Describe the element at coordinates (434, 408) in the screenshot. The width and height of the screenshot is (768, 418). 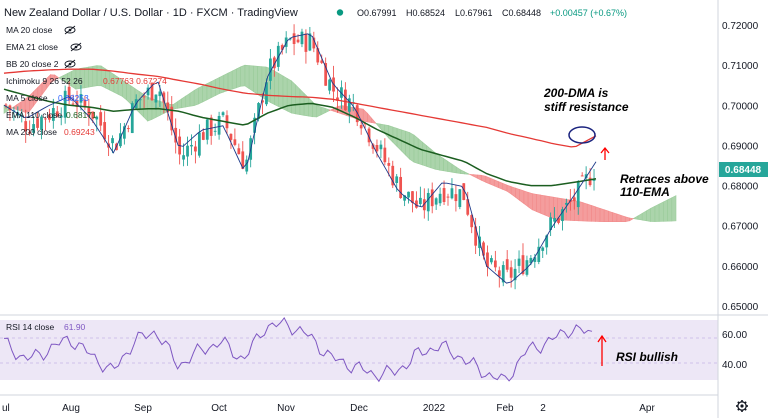
I see `time-tick: 2022` at that location.